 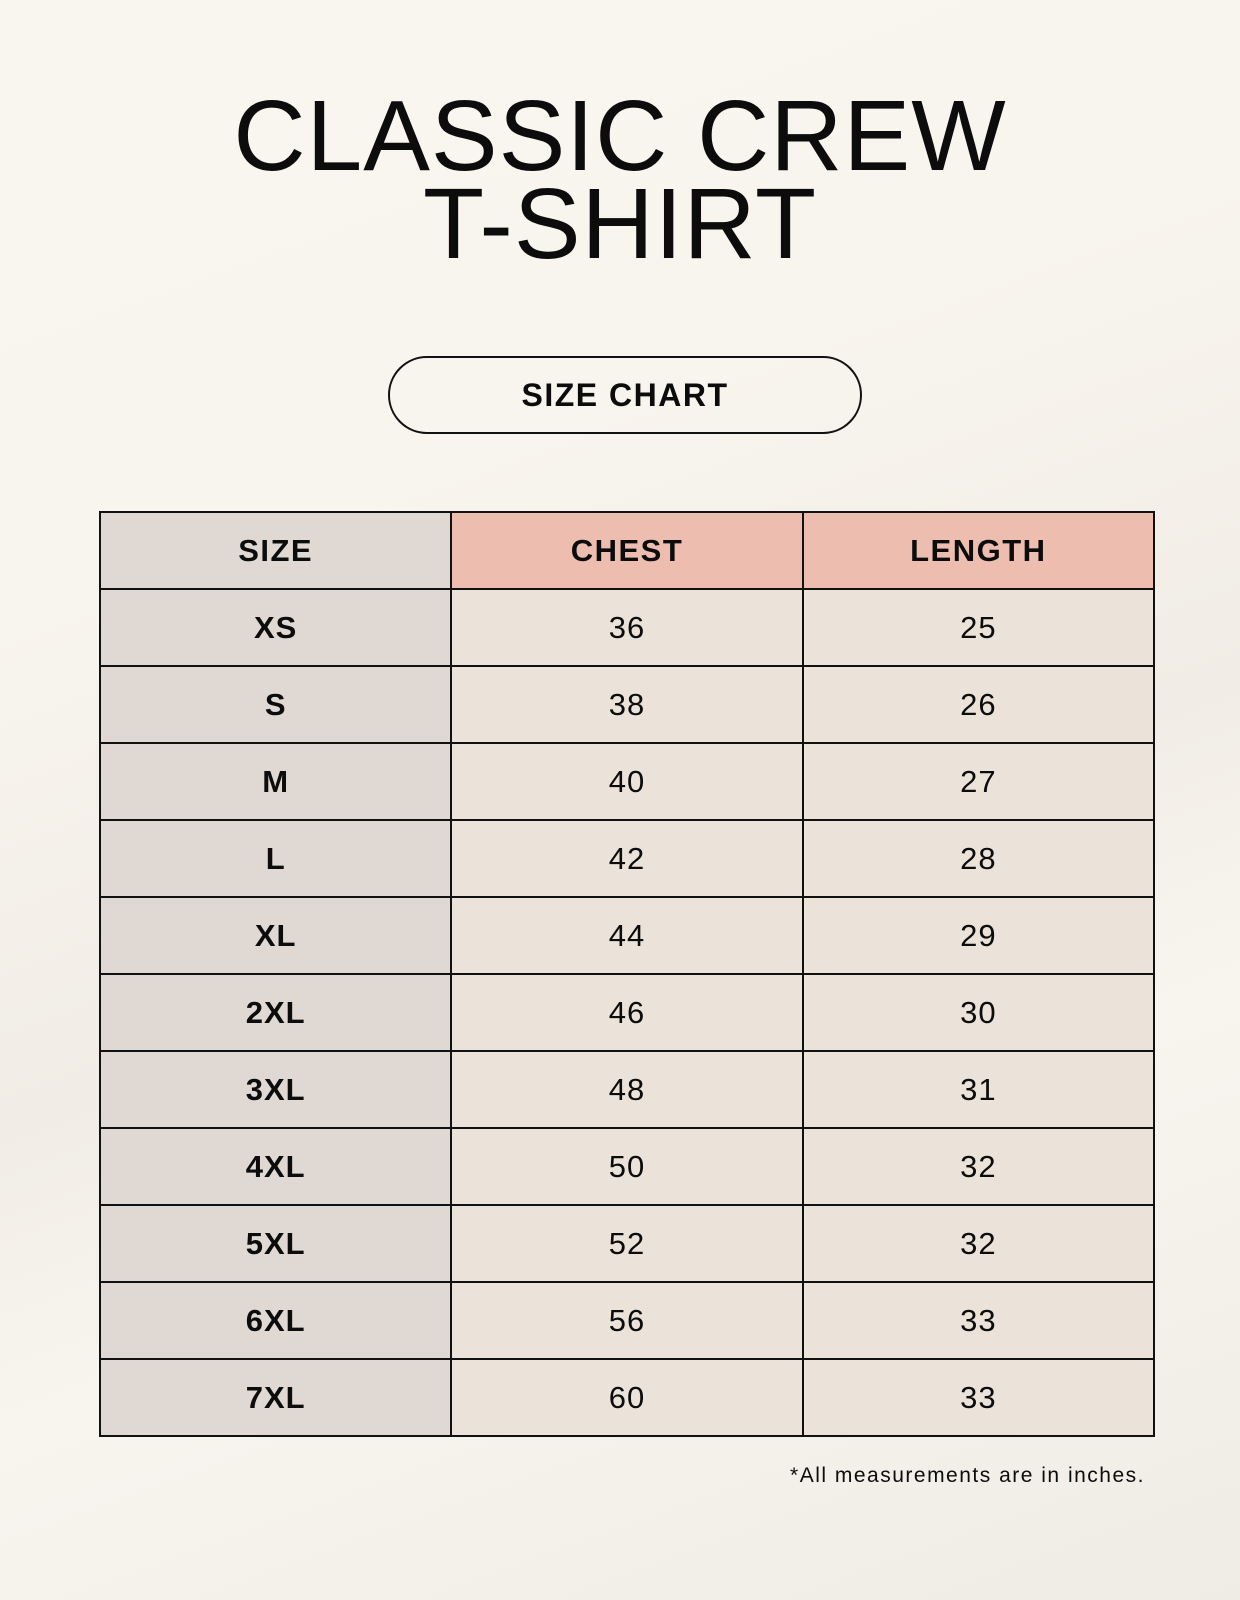 I want to click on table-row: 5XL 52 32, so click(x=627, y=1243).